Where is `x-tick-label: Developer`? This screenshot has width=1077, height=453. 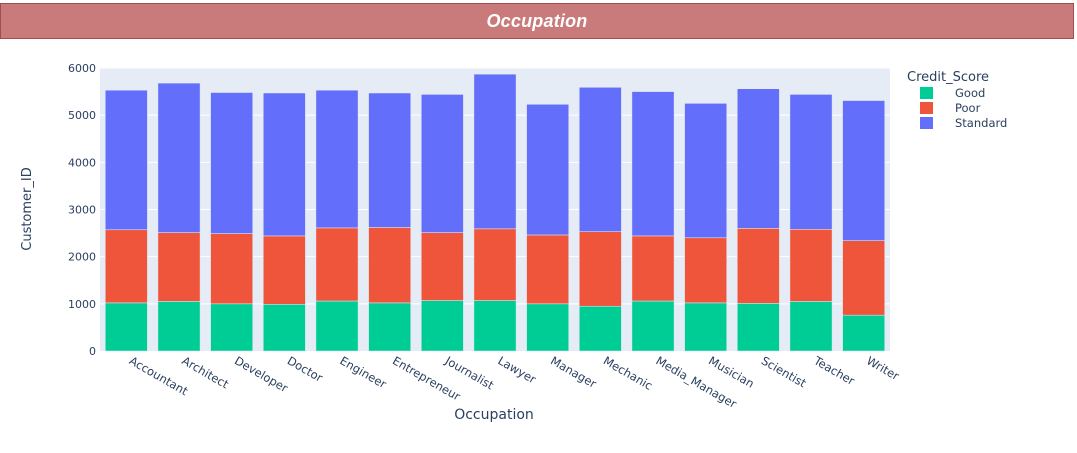
x-tick-label: Developer is located at coordinates (261, 374).